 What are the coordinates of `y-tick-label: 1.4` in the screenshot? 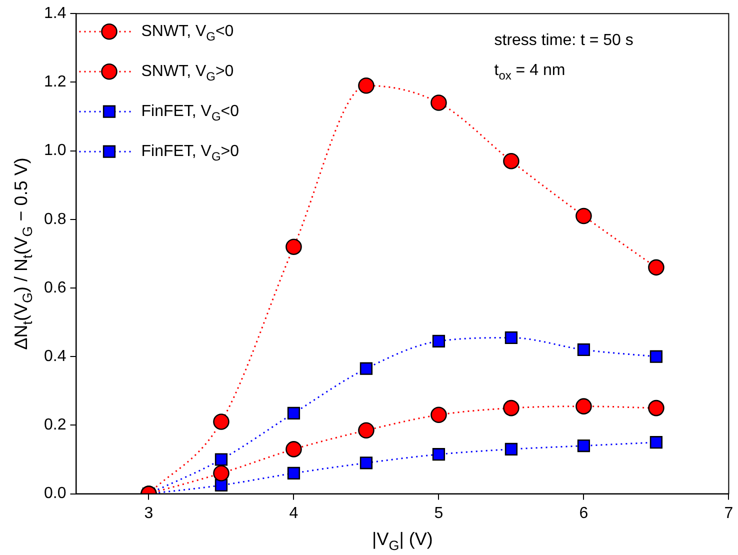 It's located at (55, 13).